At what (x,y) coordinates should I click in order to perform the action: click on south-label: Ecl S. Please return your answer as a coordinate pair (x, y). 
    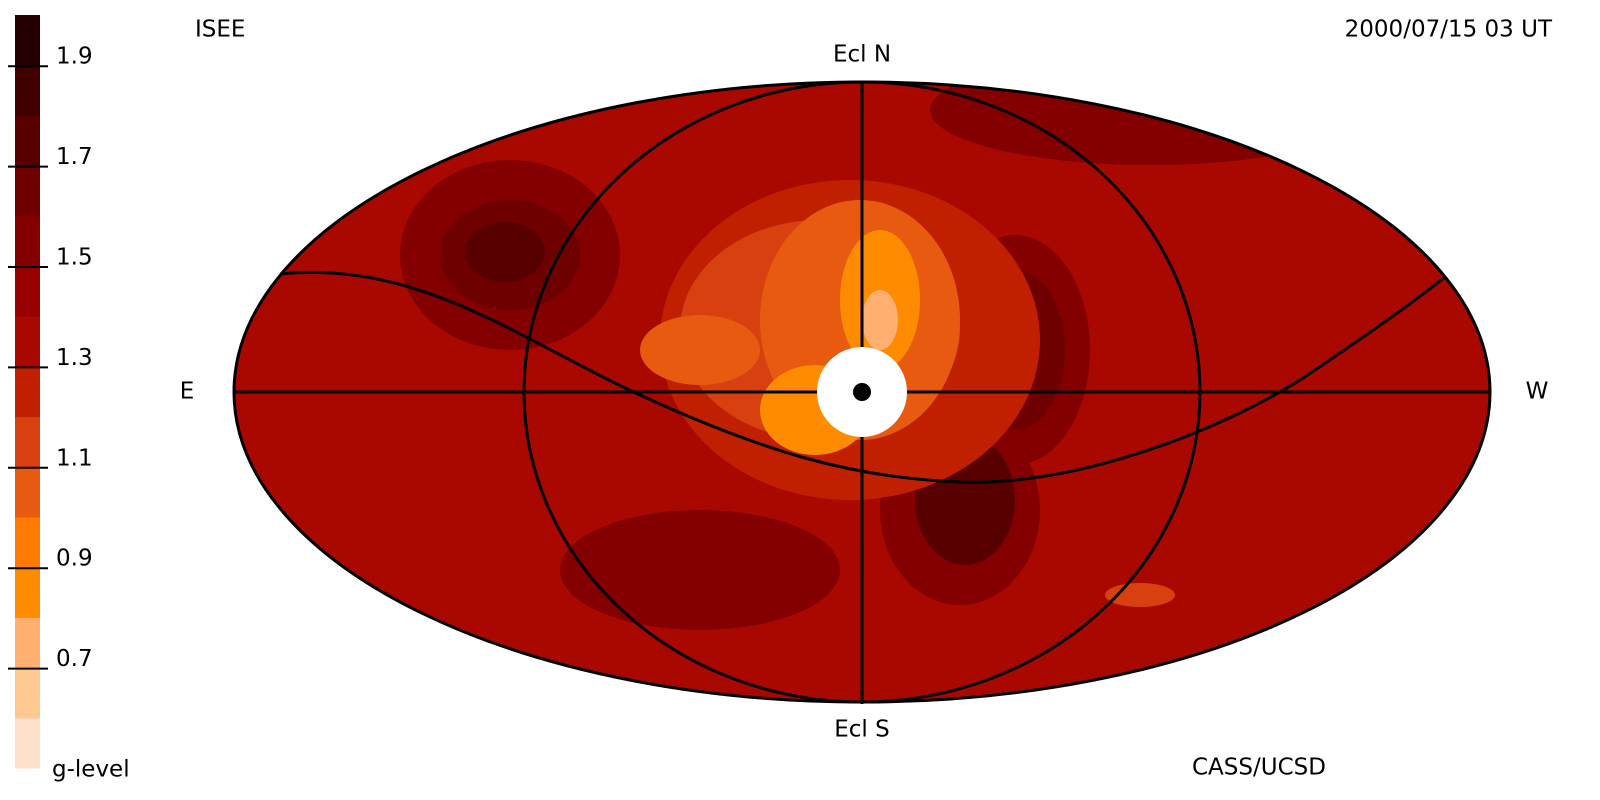
    Looking at the image, I should click on (861, 730).